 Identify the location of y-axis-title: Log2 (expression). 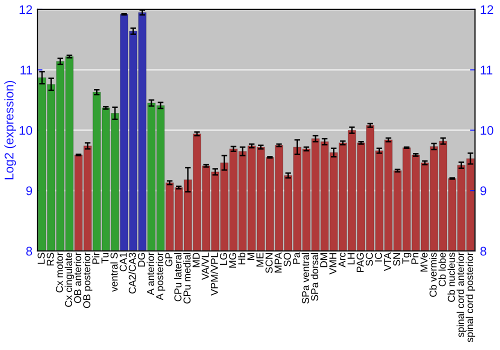
(10, 130).